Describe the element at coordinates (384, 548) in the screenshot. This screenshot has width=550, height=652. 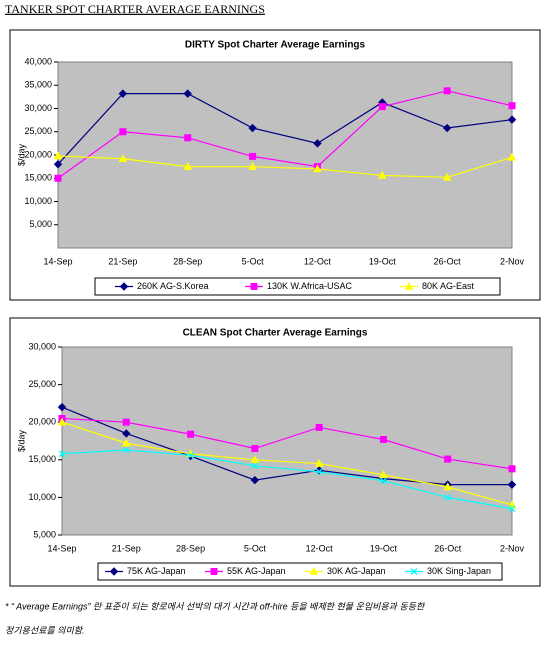
I see `x-tick-label: 19-Oct` at that location.